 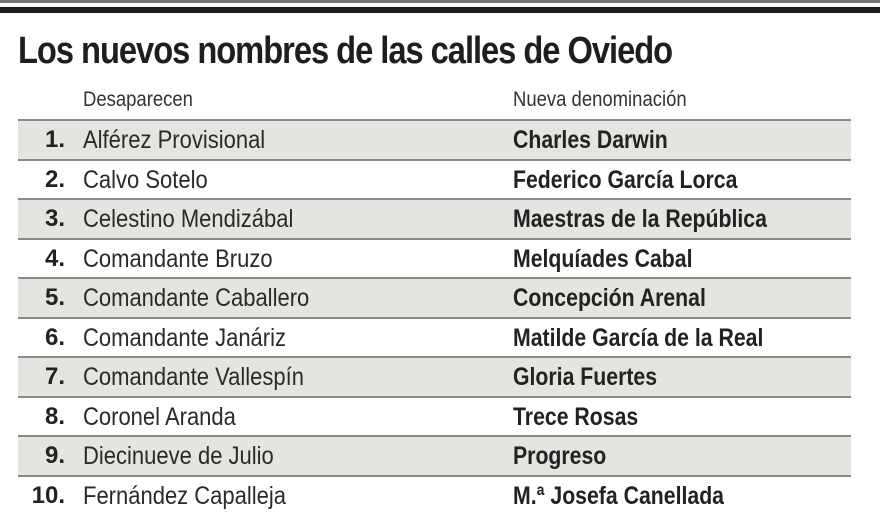 I want to click on old-street-name: Fernández Capalleja, so click(x=184, y=496).